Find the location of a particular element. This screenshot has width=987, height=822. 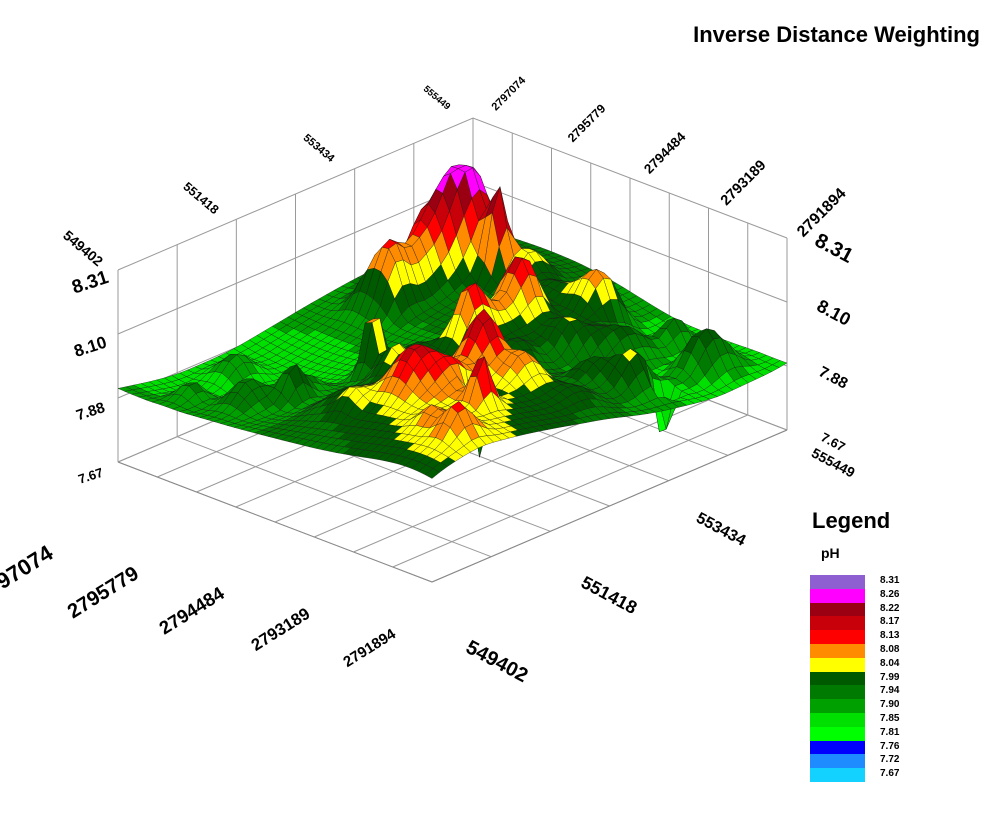

legend-label: 7.72 is located at coordinates (890, 760).